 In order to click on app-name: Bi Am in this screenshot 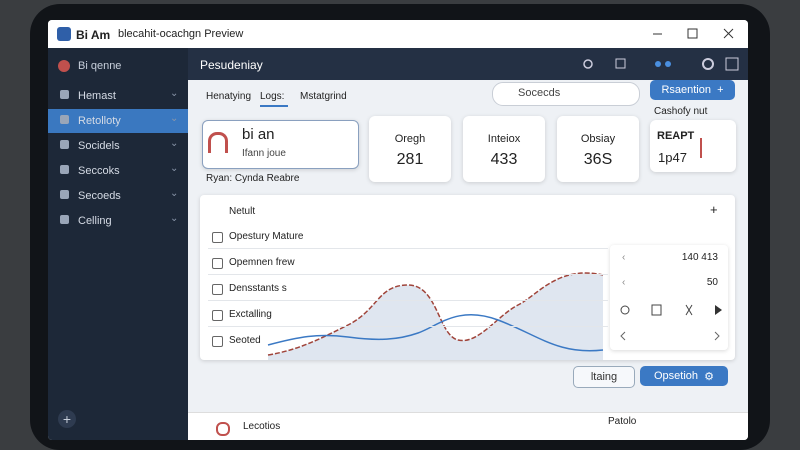, I will do `click(93, 35)`.